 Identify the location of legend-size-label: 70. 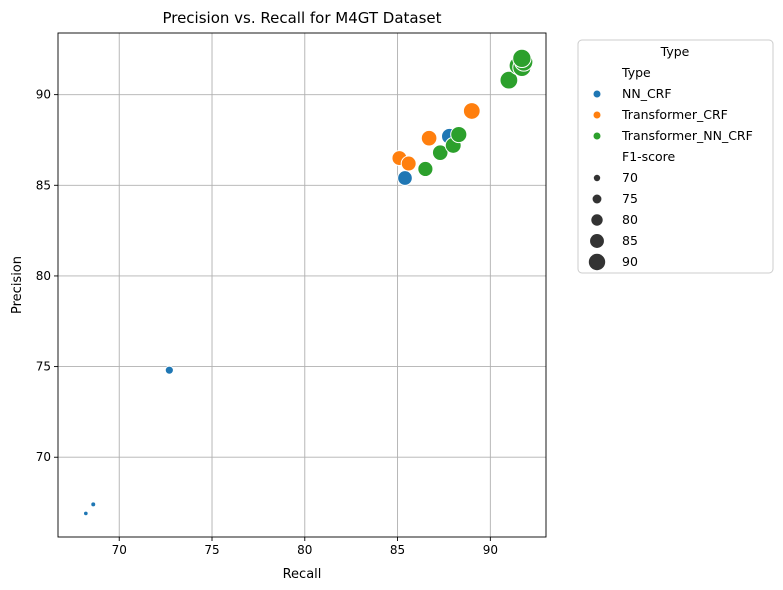
(630, 177).